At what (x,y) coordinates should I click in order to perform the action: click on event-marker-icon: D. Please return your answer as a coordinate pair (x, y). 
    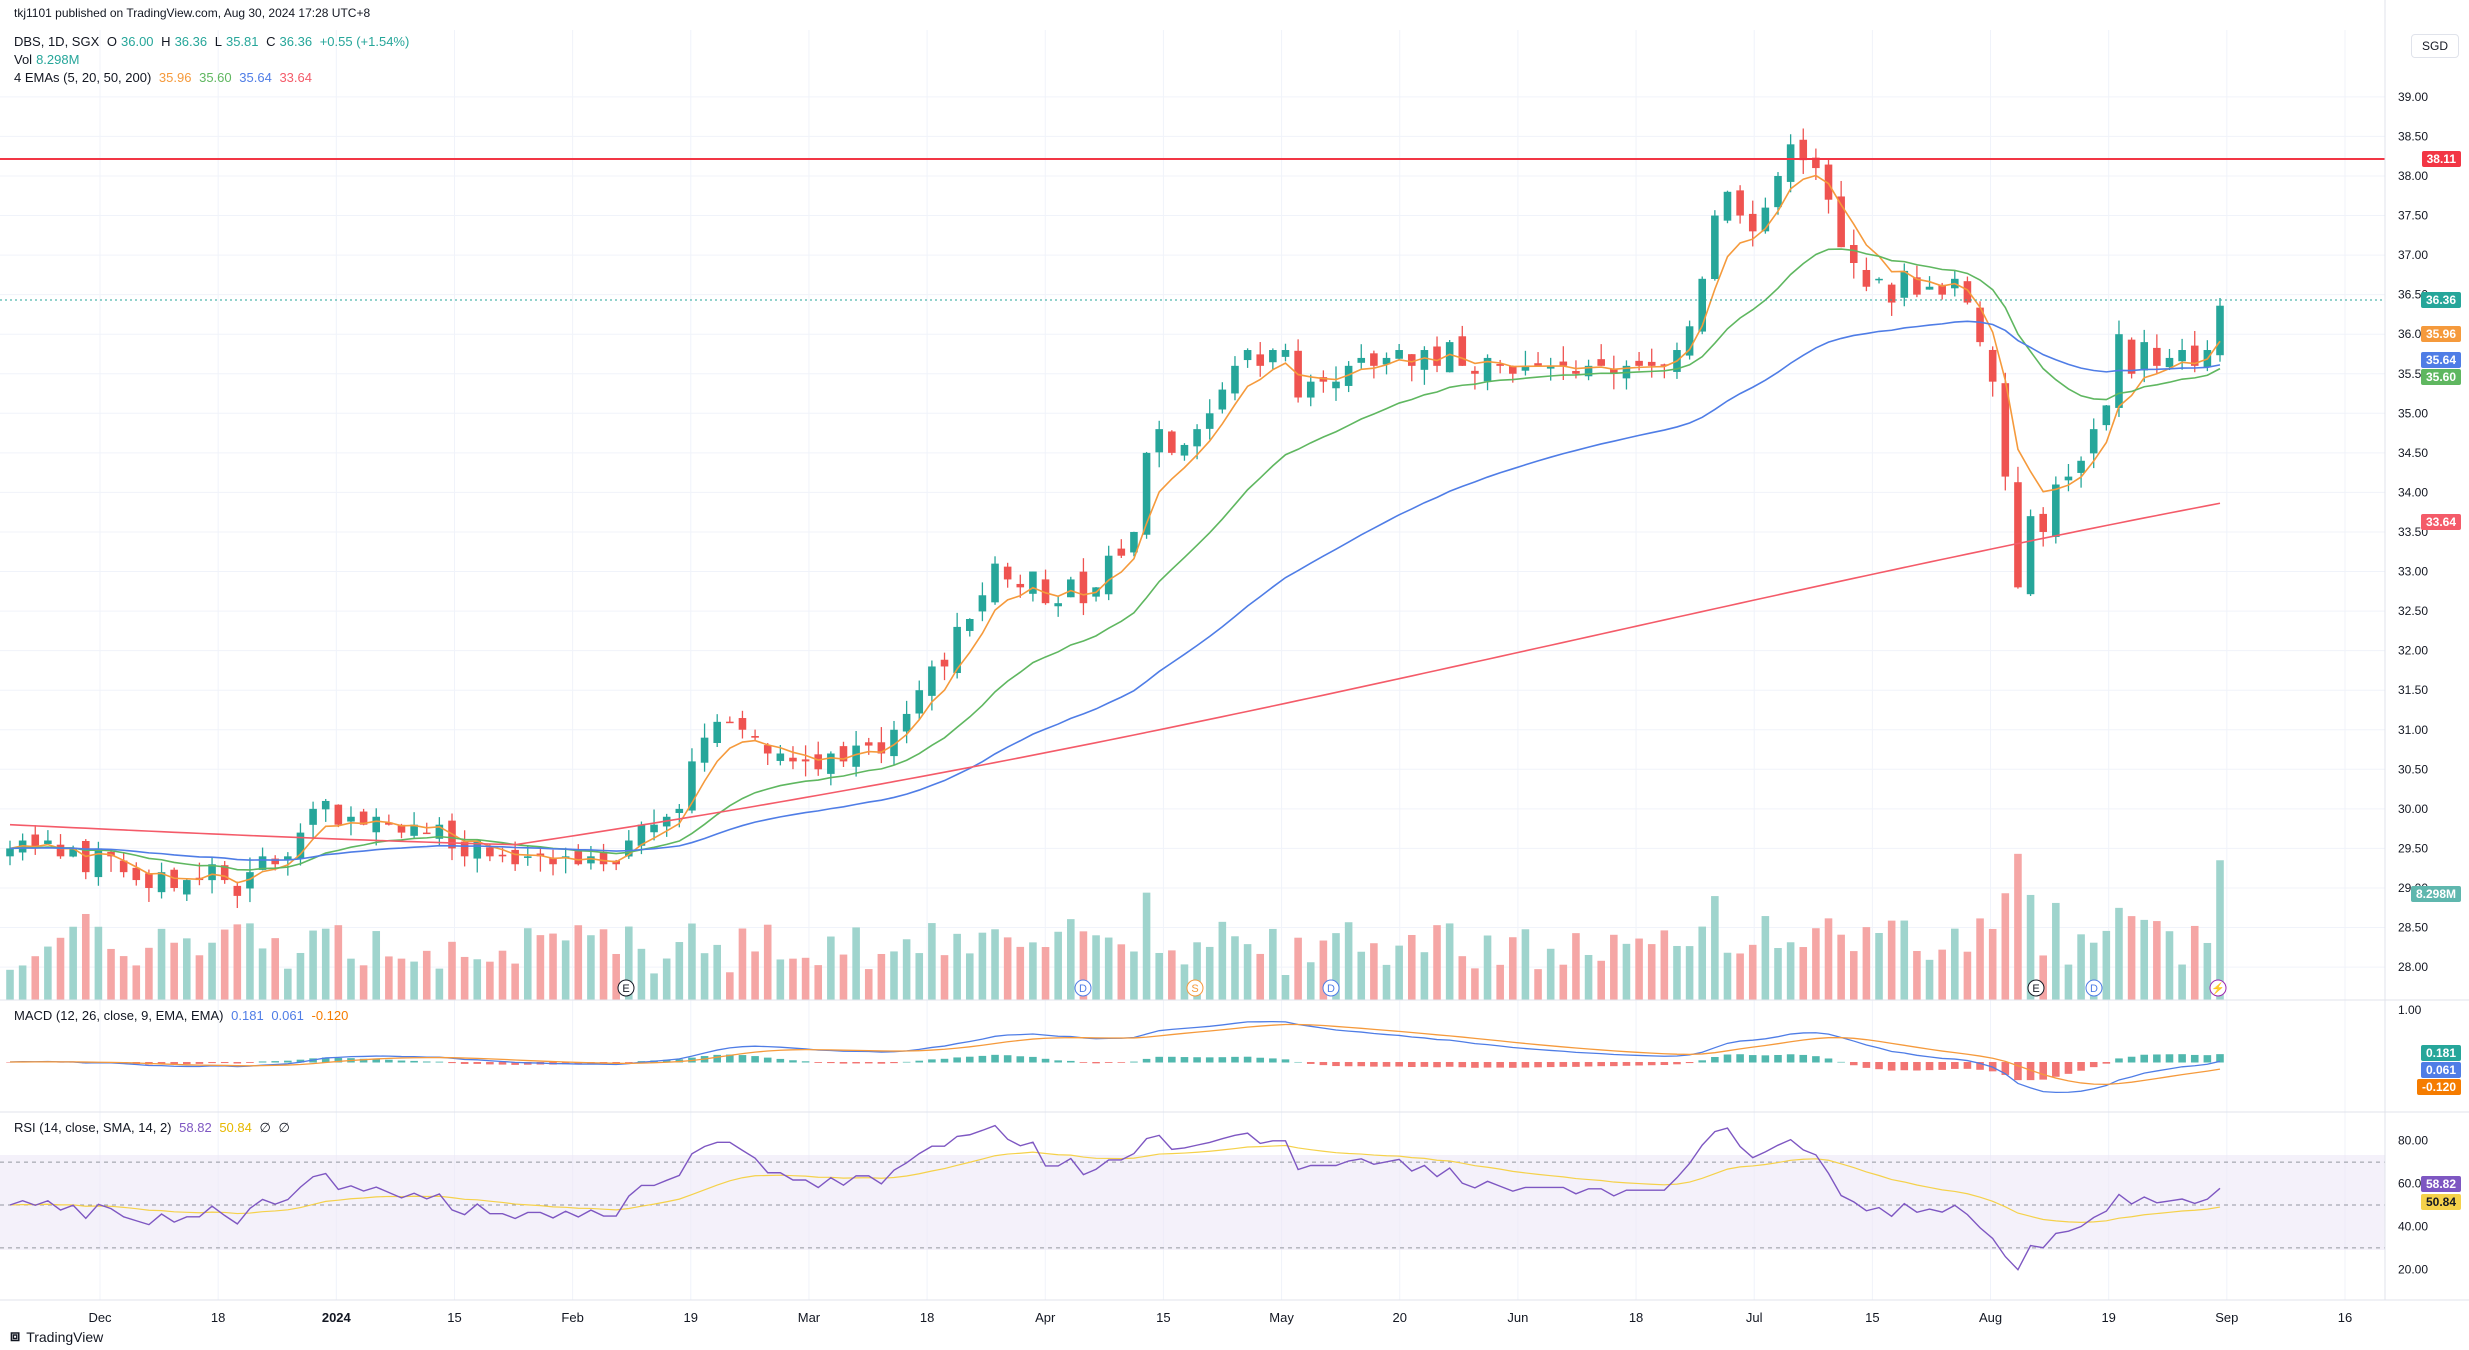
    Looking at the image, I should click on (2094, 988).